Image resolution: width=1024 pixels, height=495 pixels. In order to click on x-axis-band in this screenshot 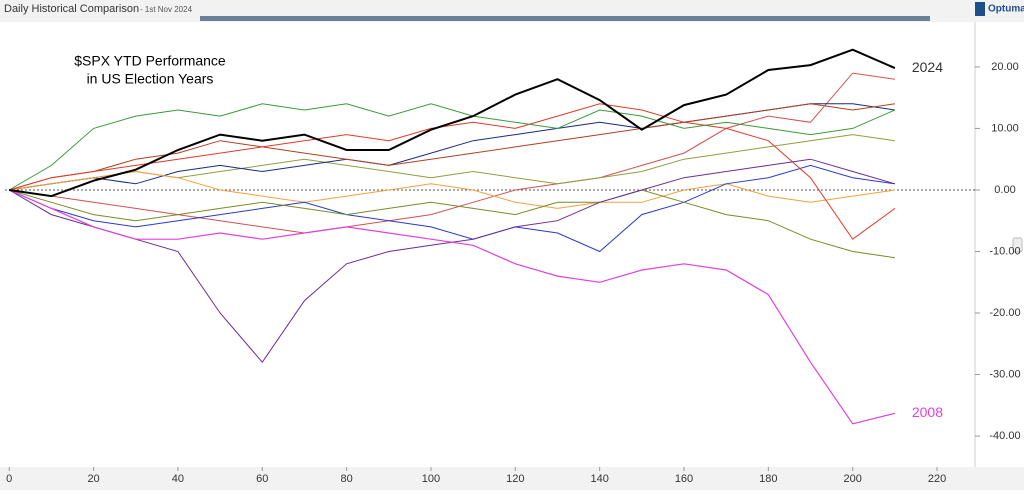, I will do `click(512, 478)`.